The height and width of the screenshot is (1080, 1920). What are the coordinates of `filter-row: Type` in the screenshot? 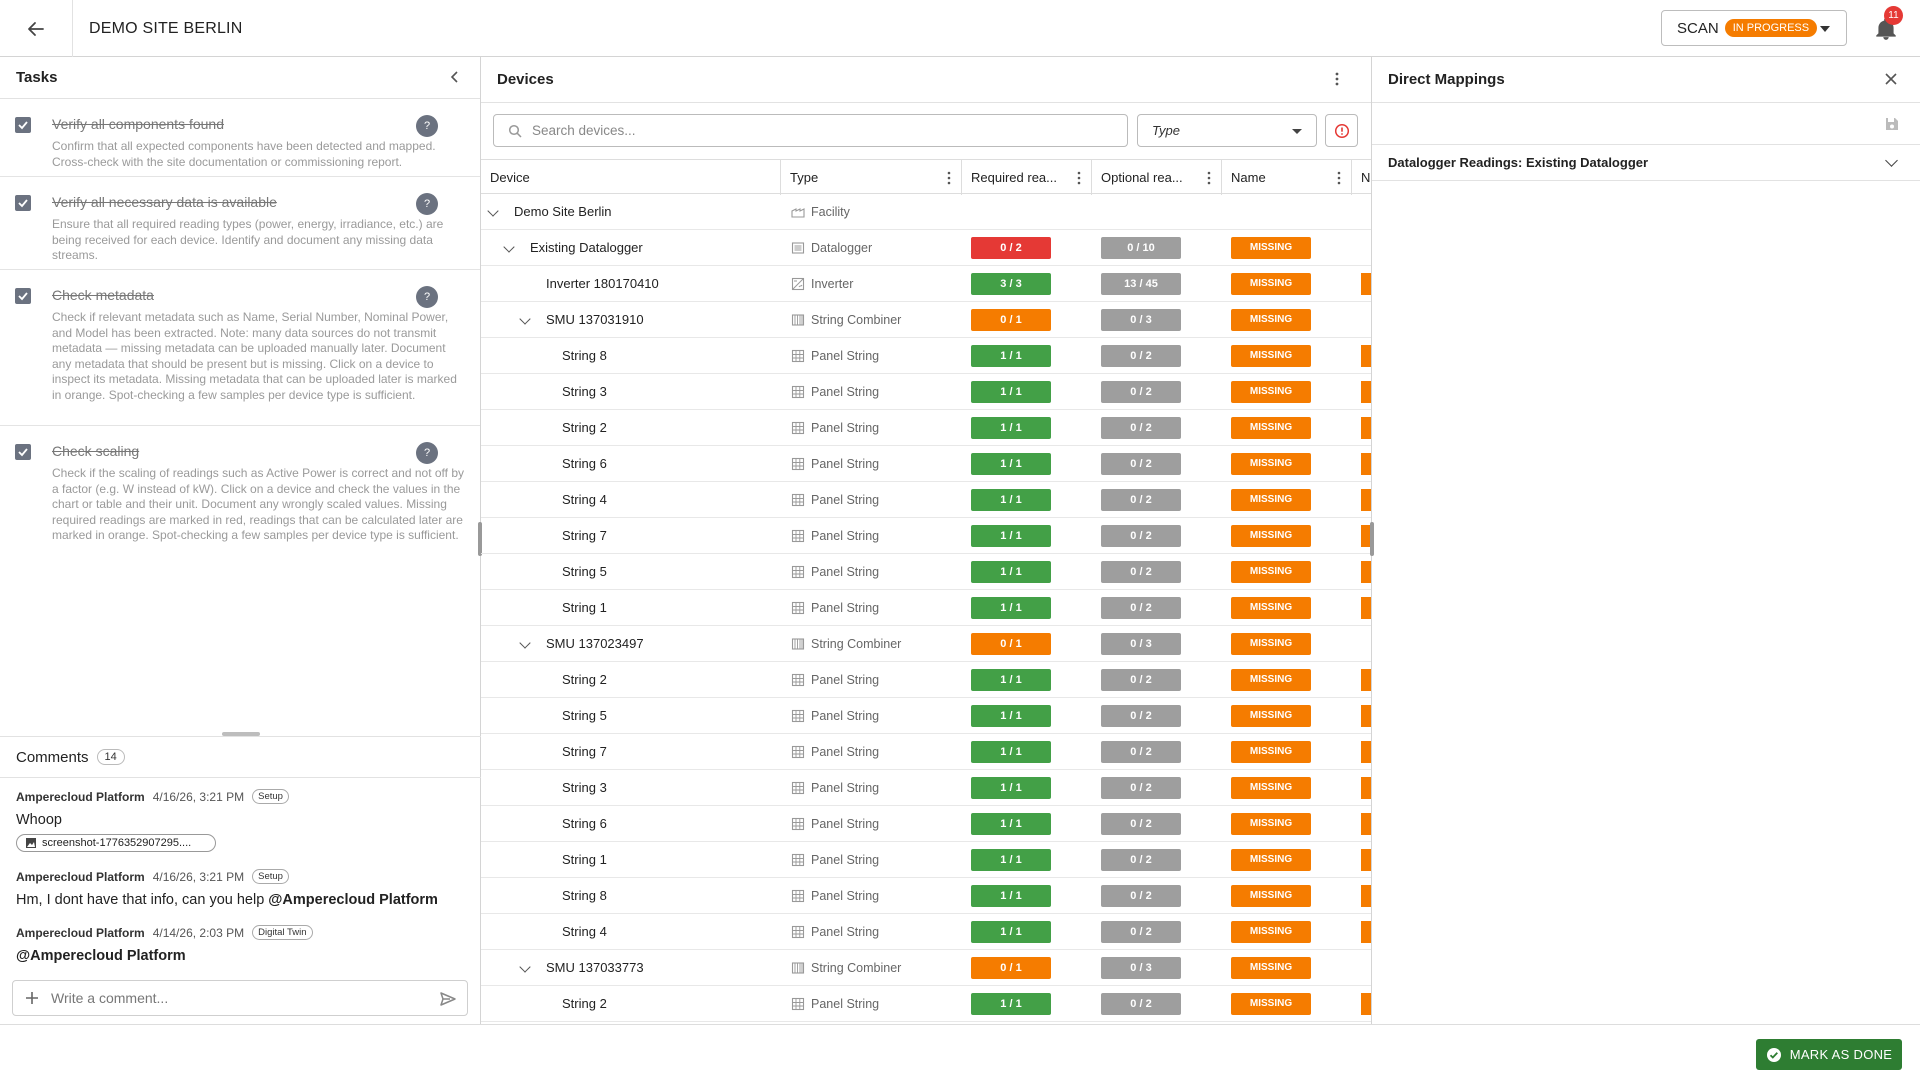 It's located at (926, 131).